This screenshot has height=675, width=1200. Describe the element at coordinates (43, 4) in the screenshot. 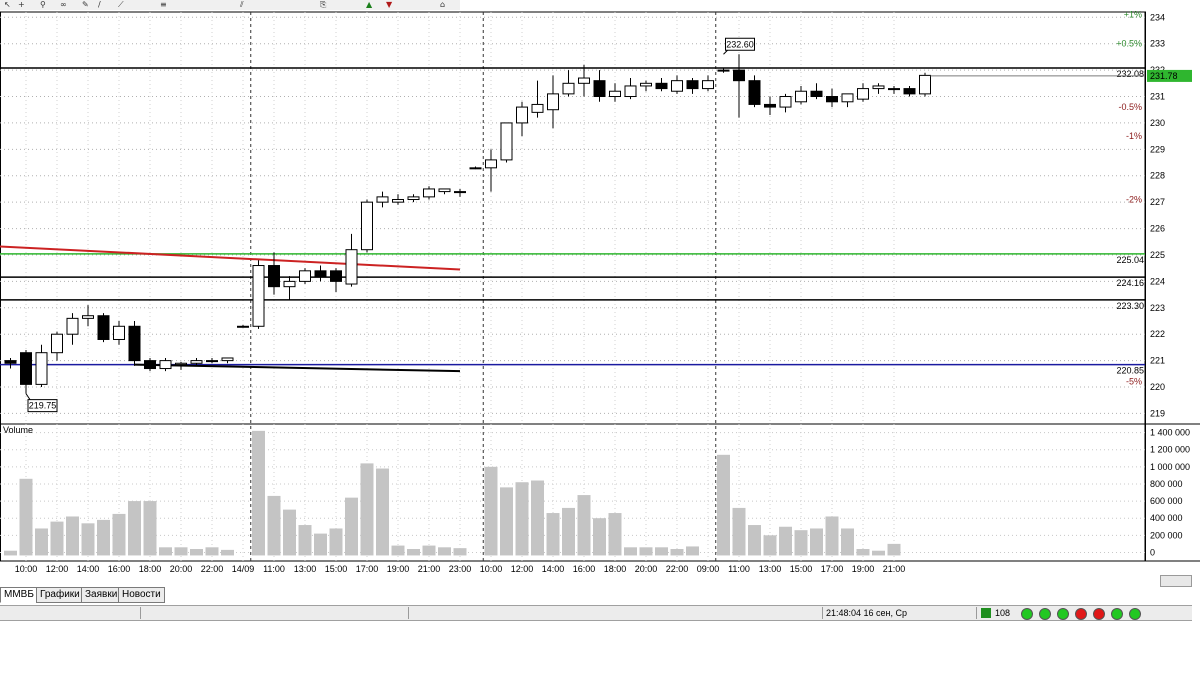

I see `zoom-icon: ⚲` at that location.